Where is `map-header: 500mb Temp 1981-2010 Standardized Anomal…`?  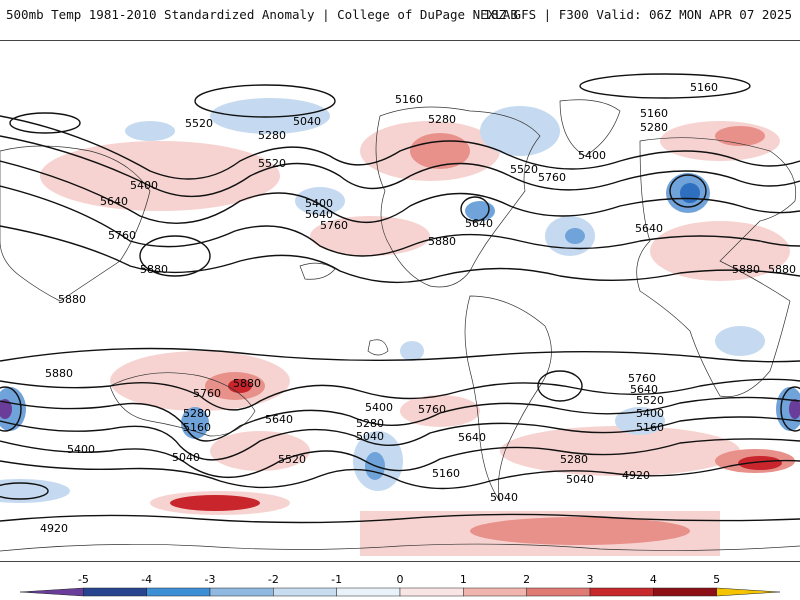
map-header: 500mb Temp 1981-2010 Standardized Anomal… is located at coordinates (400, 15).